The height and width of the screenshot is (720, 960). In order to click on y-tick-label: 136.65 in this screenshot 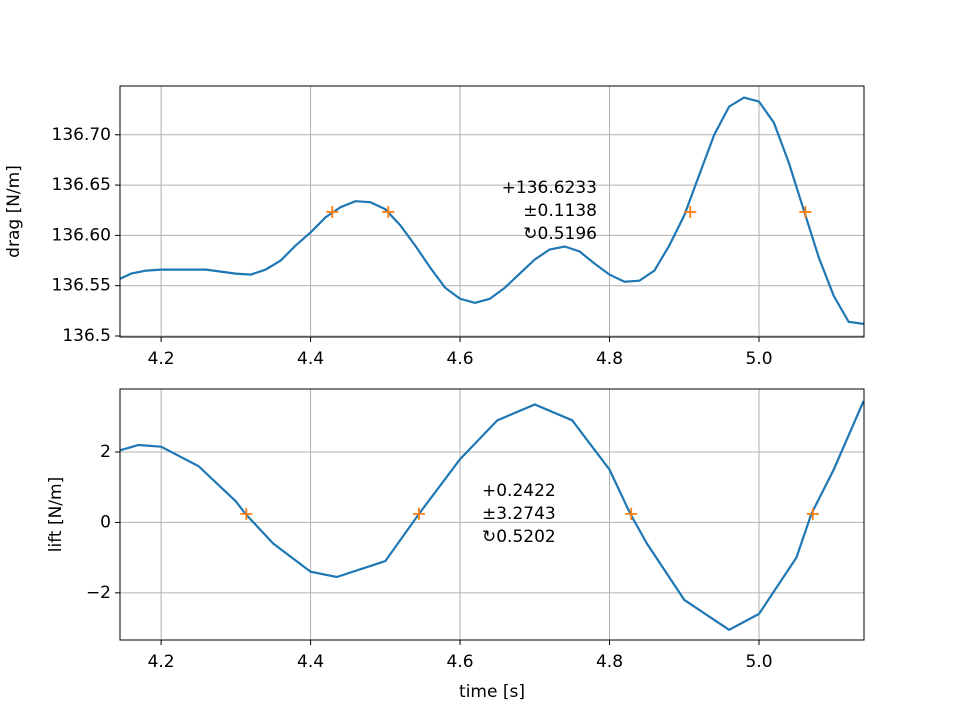, I will do `click(81, 185)`.